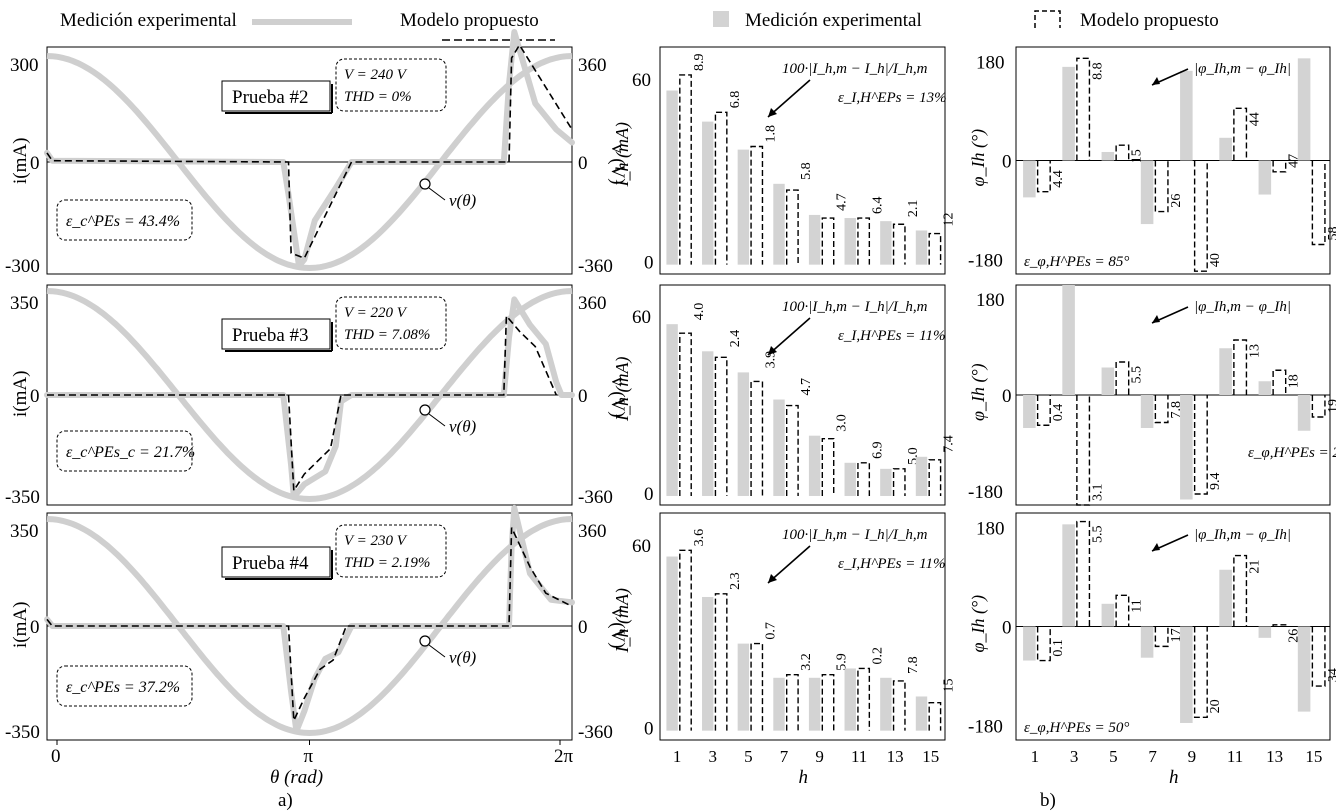  What do you see at coordinates (595, 497) in the screenshot?
I see `v-tick-bottom: -360` at bounding box center [595, 497].